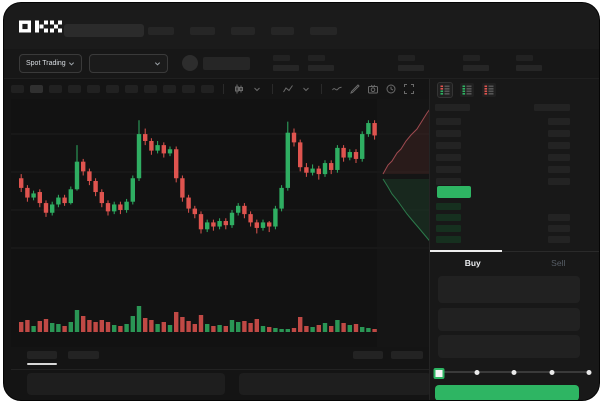 The image size is (603, 405). What do you see at coordinates (301, 63) in the screenshot?
I see `market-stats` at bounding box center [301, 63].